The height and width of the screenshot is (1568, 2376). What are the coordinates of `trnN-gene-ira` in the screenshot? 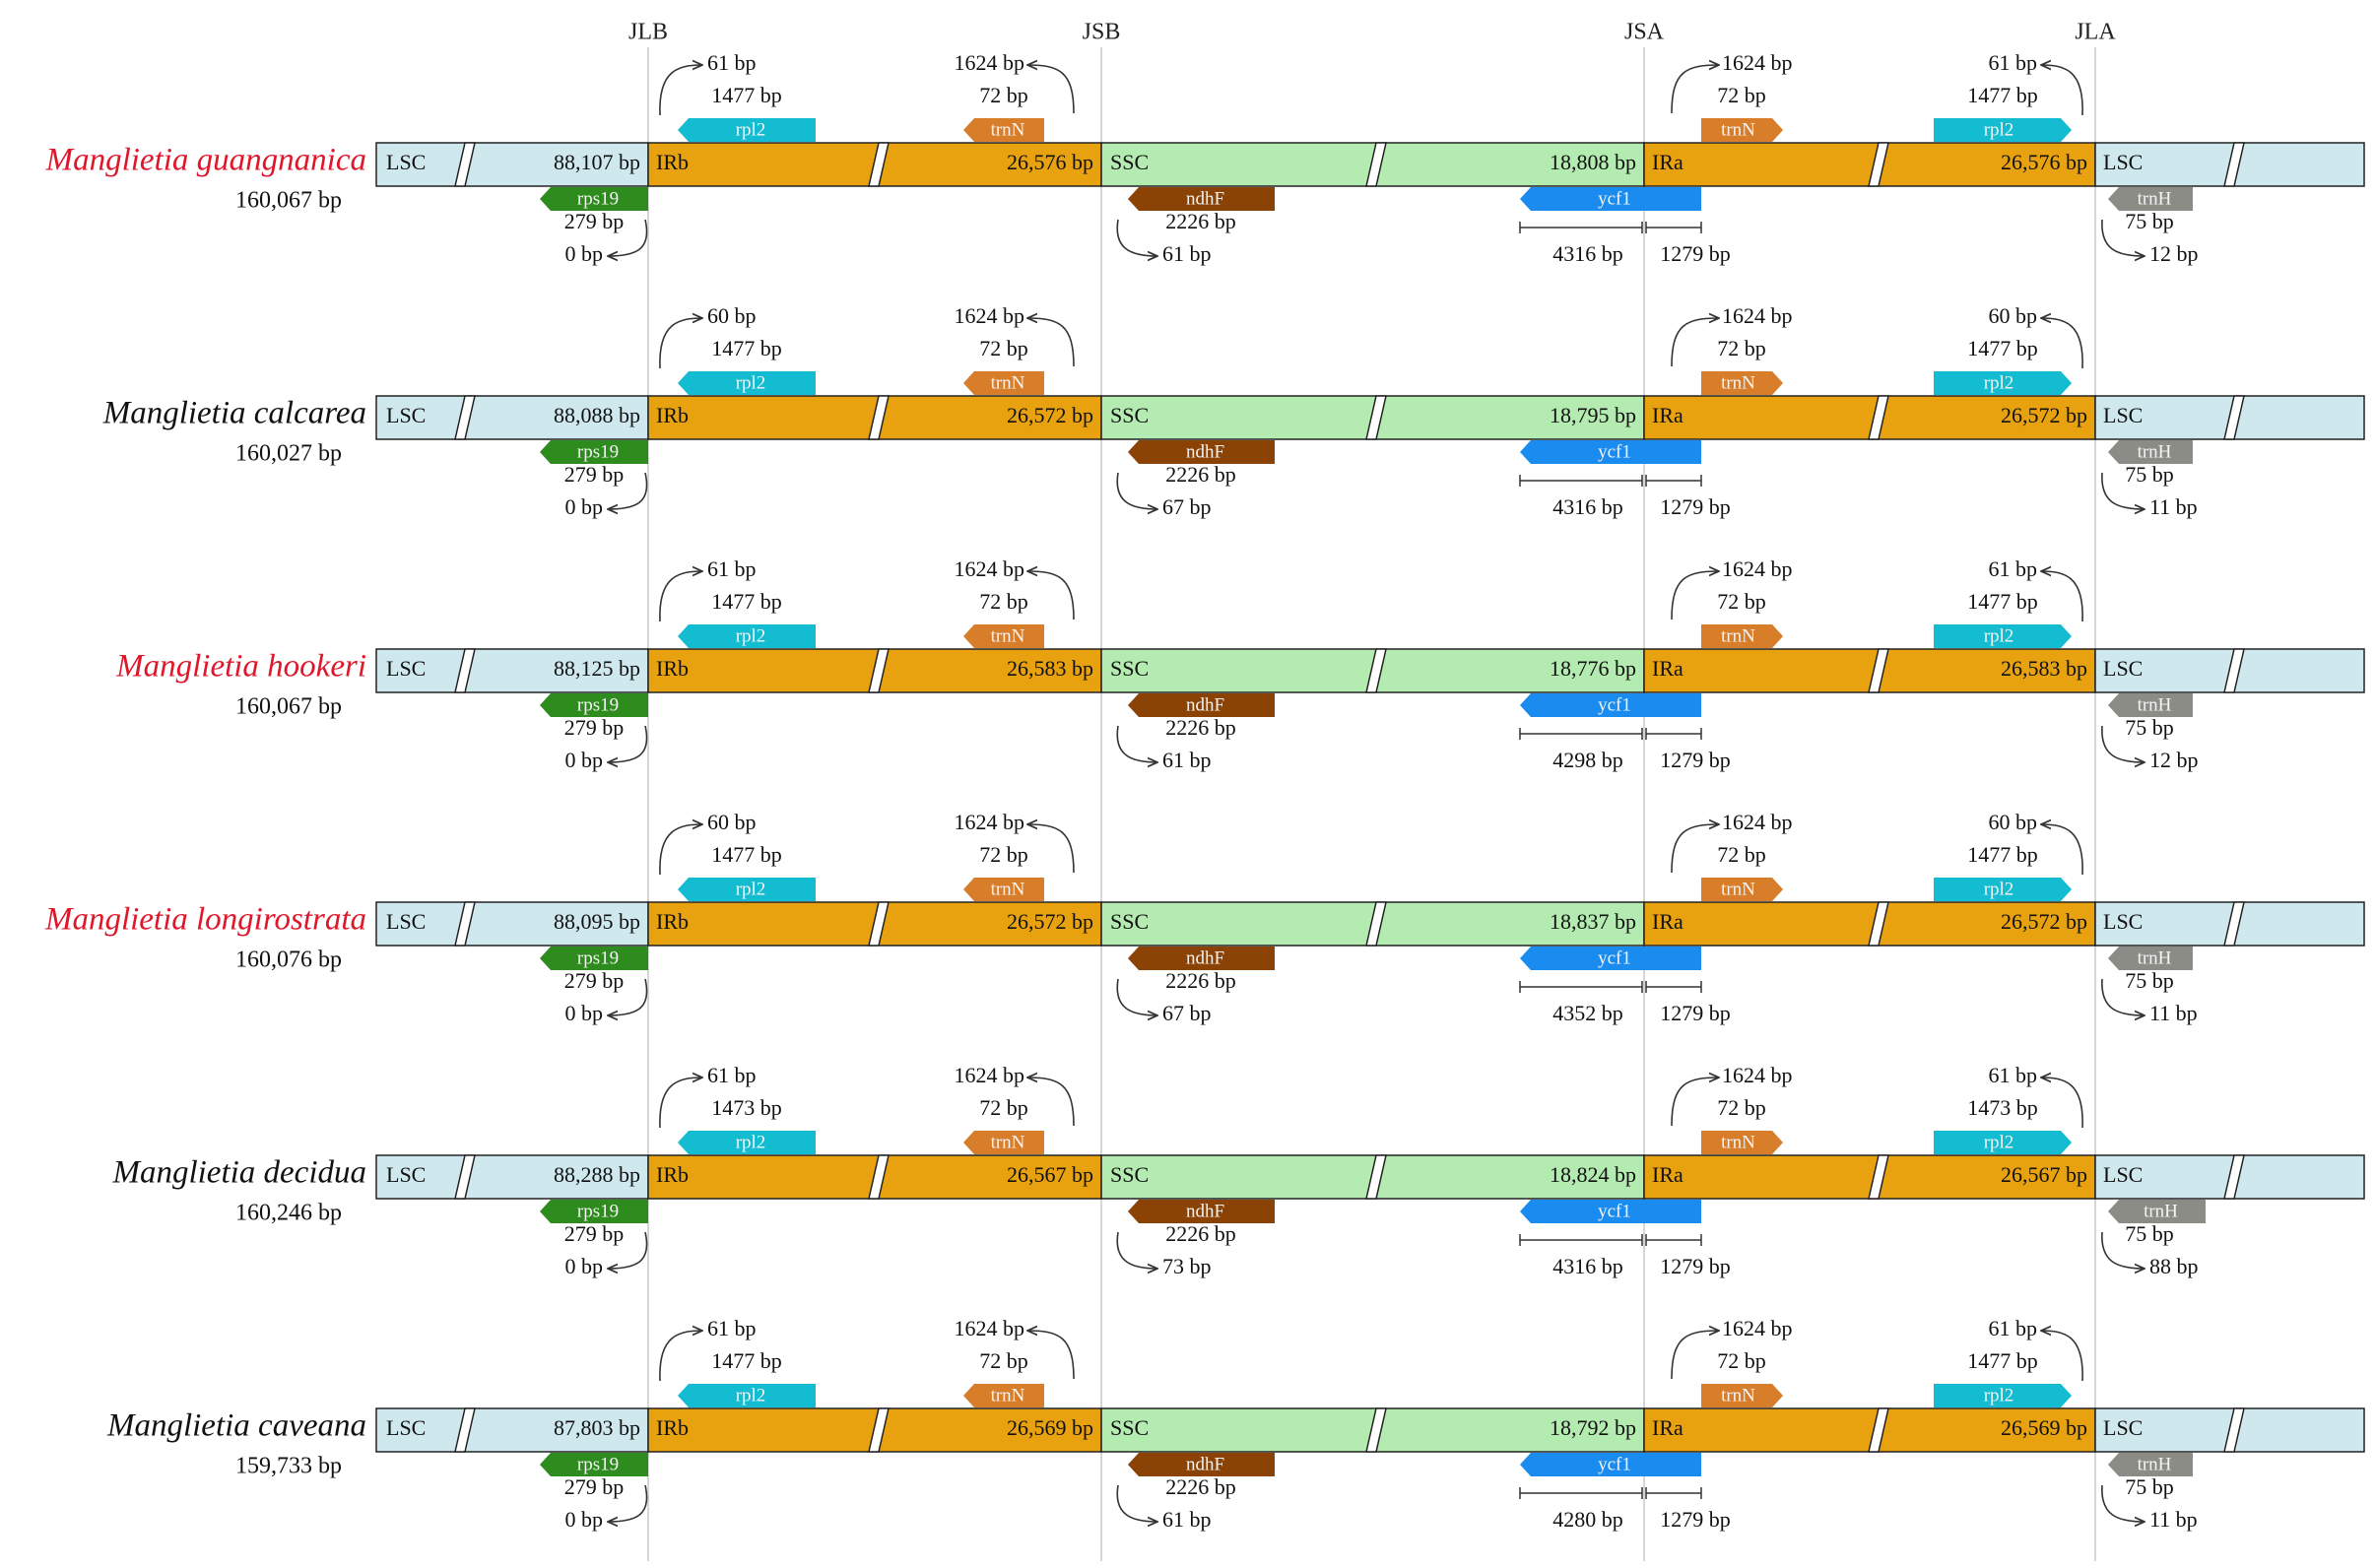 It's located at (1742, 383).